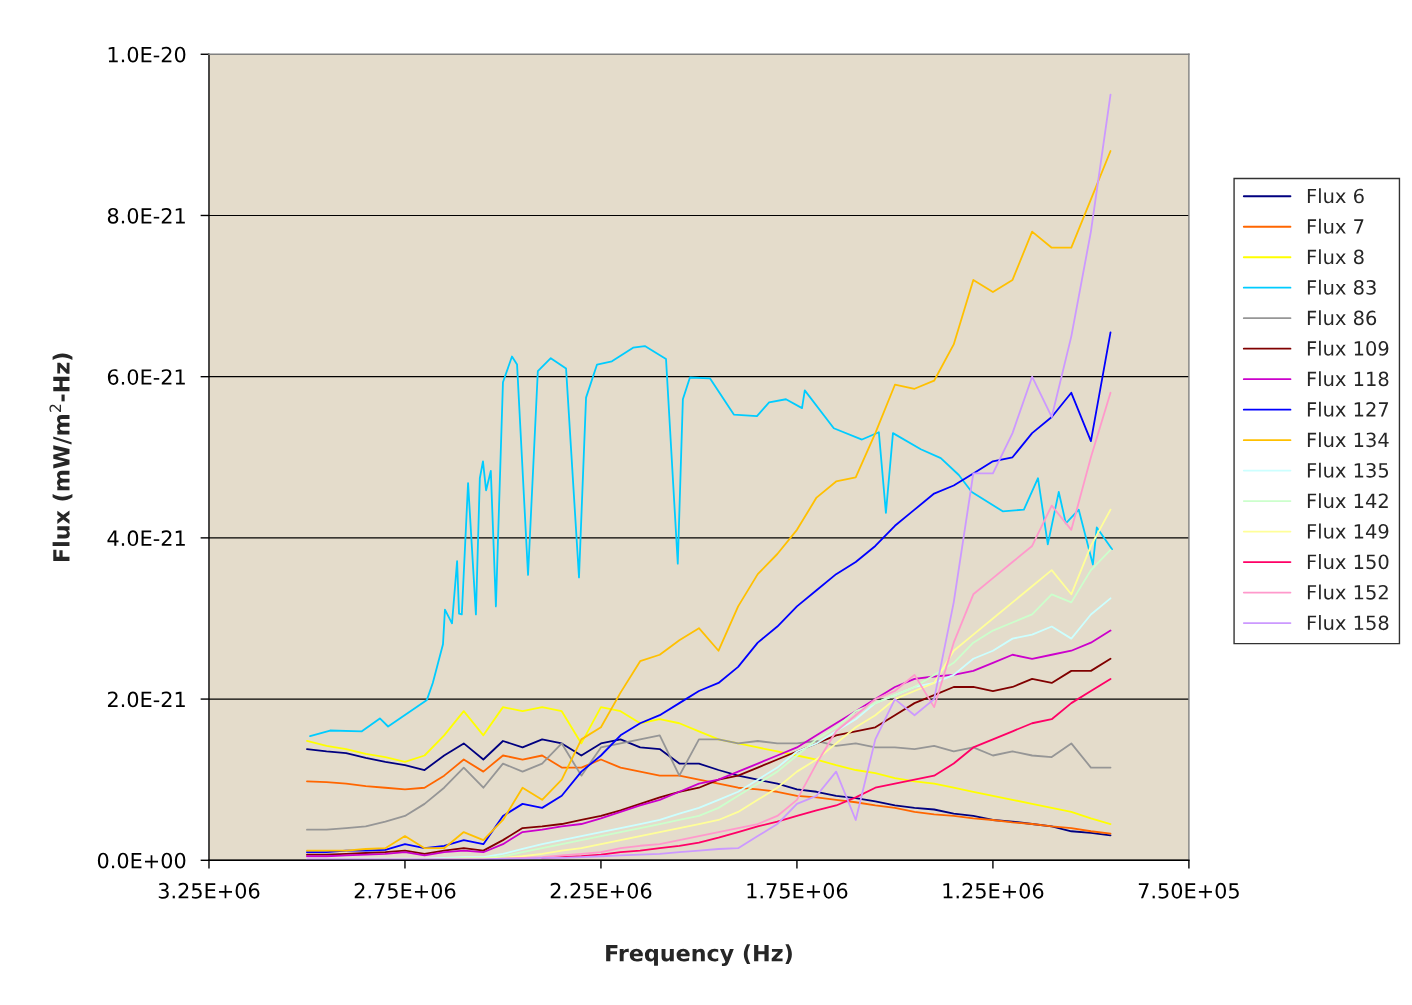 The image size is (1412, 1005). What do you see at coordinates (1348, 623) in the screenshot?
I see `legend-label: Flux 158` at bounding box center [1348, 623].